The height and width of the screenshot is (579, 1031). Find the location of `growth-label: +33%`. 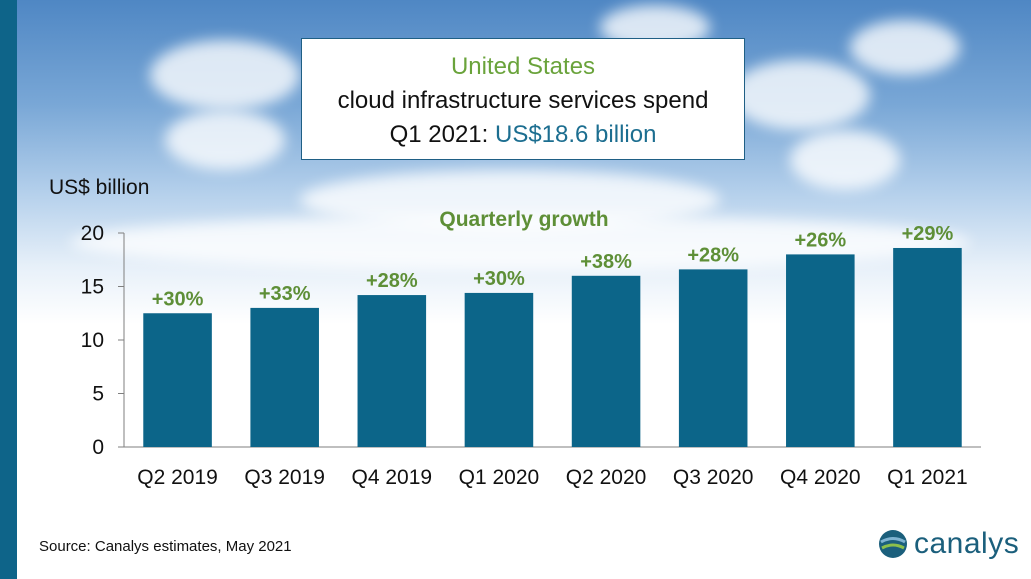

growth-label: +33% is located at coordinates (285, 294).